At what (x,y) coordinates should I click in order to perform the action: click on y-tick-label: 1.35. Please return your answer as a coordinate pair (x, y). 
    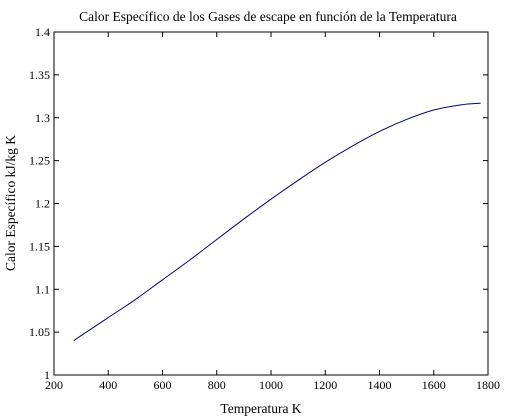
    Looking at the image, I should click on (39, 75).